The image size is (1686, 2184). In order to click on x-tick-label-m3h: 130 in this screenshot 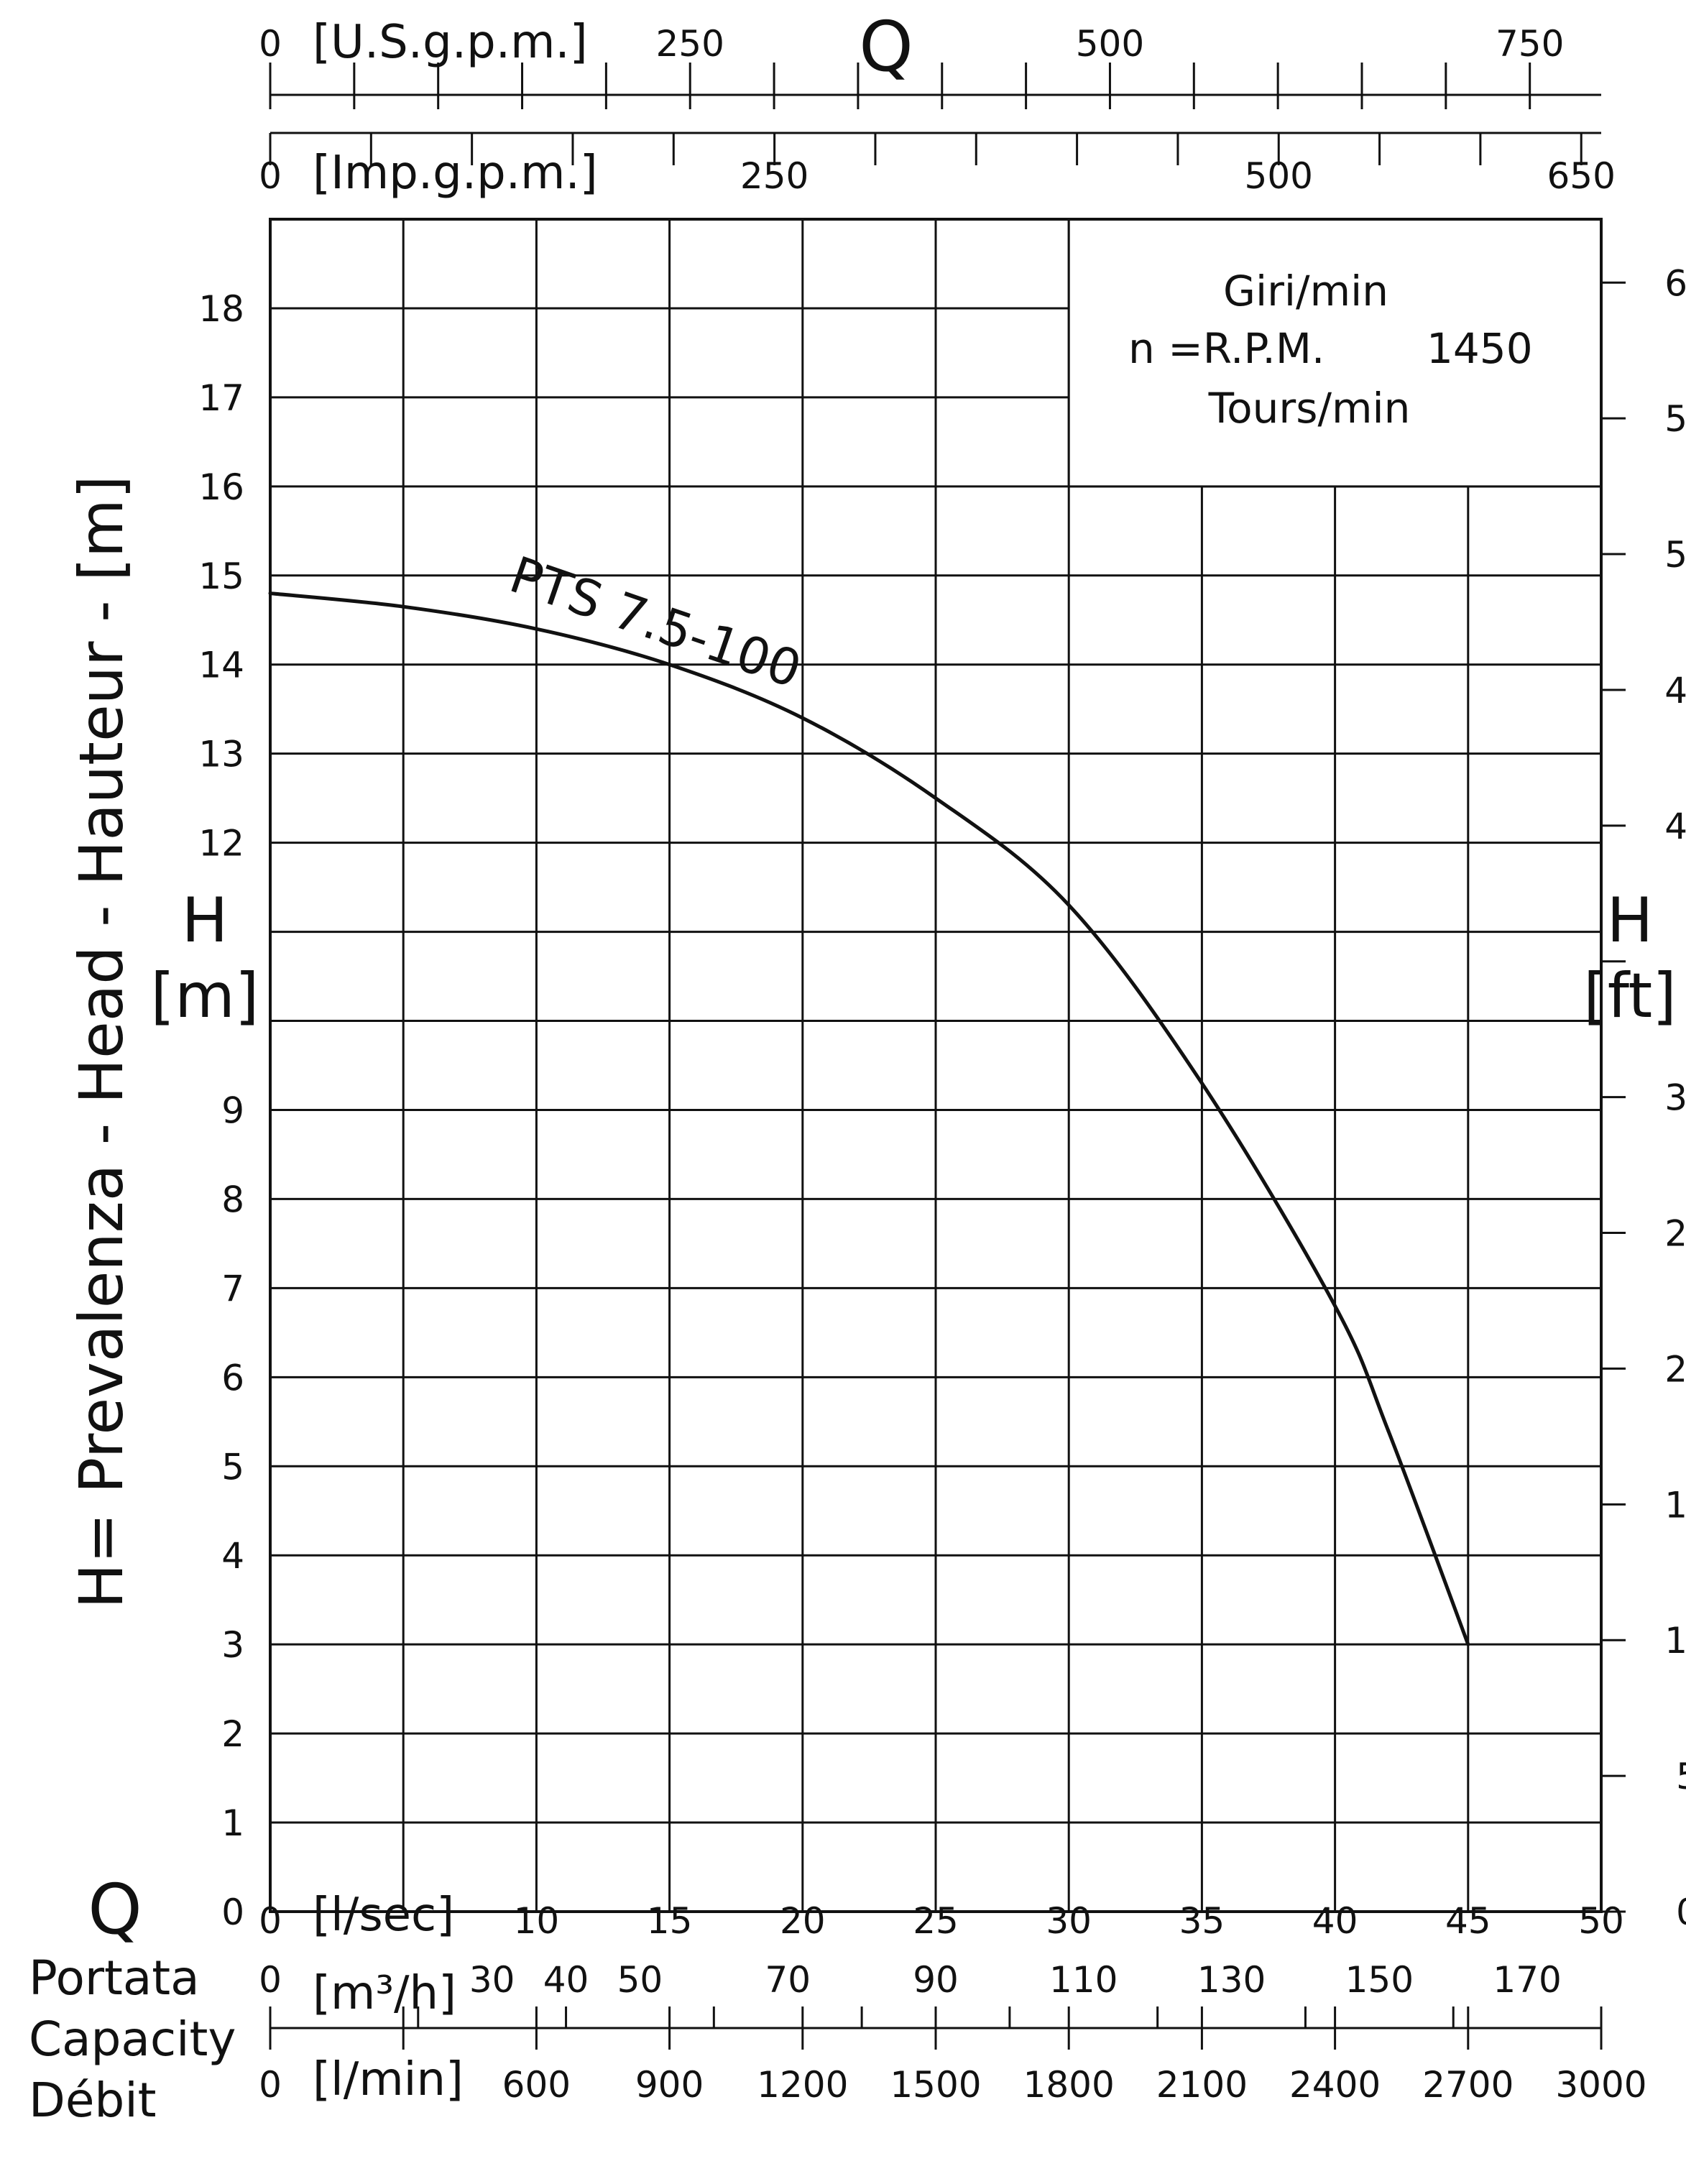, I will do `click(1232, 1980)`.